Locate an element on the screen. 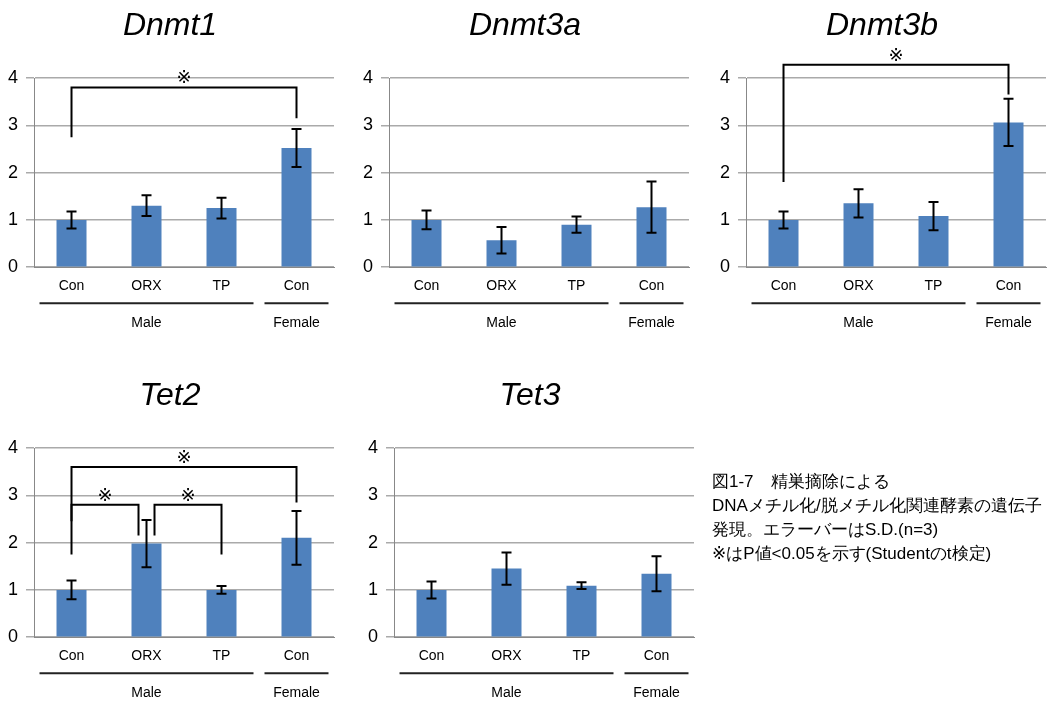 Image resolution: width=1055 pixels, height=704 pixels. chart-title: Tet3 is located at coordinates (530, 394).